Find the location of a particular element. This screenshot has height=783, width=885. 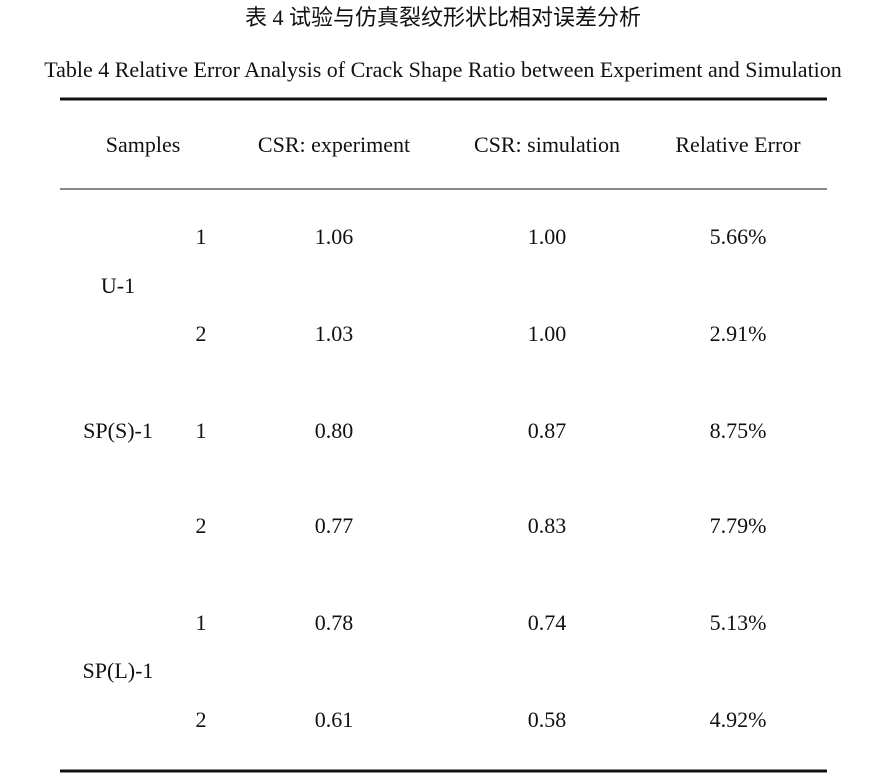

table-cell: 0.61 is located at coordinates (334, 719).